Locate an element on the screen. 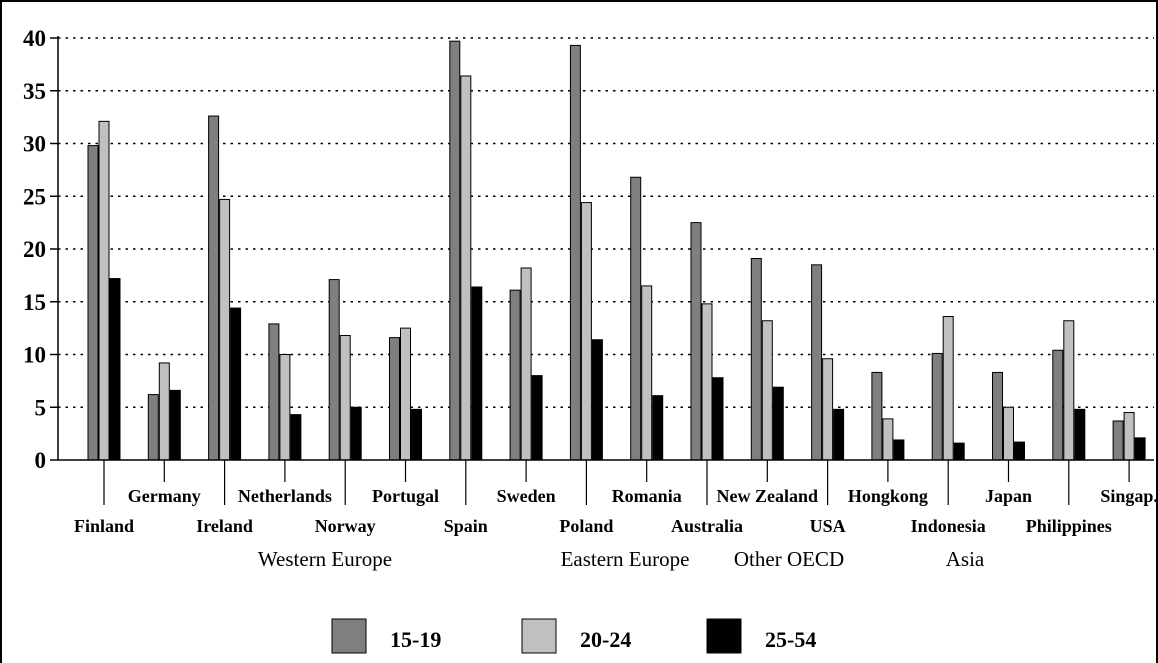 The width and height of the screenshot is (1158, 663). bar-20-24-spain is located at coordinates (466, 268).